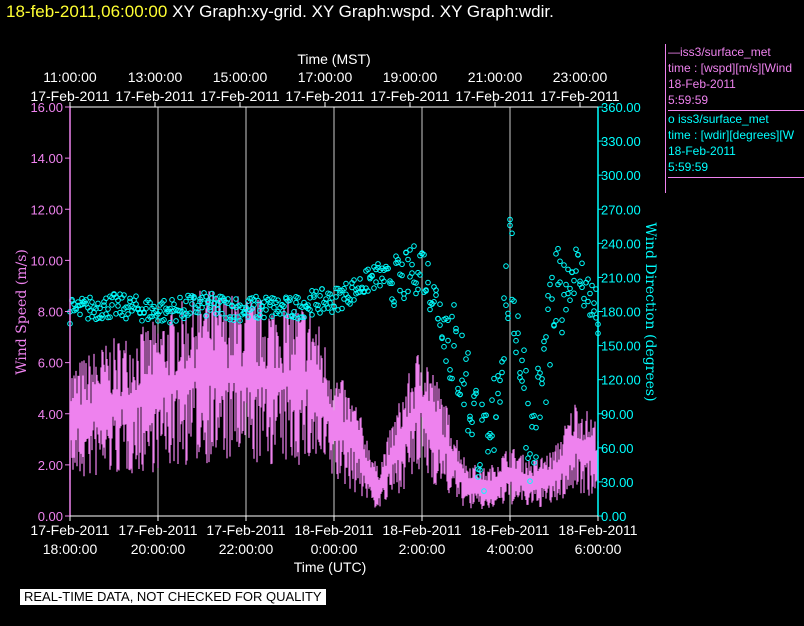 The image size is (804, 626). Describe the element at coordinates (46, 107) in the screenshot. I see `y-left-tick-label: 16.00` at that location.